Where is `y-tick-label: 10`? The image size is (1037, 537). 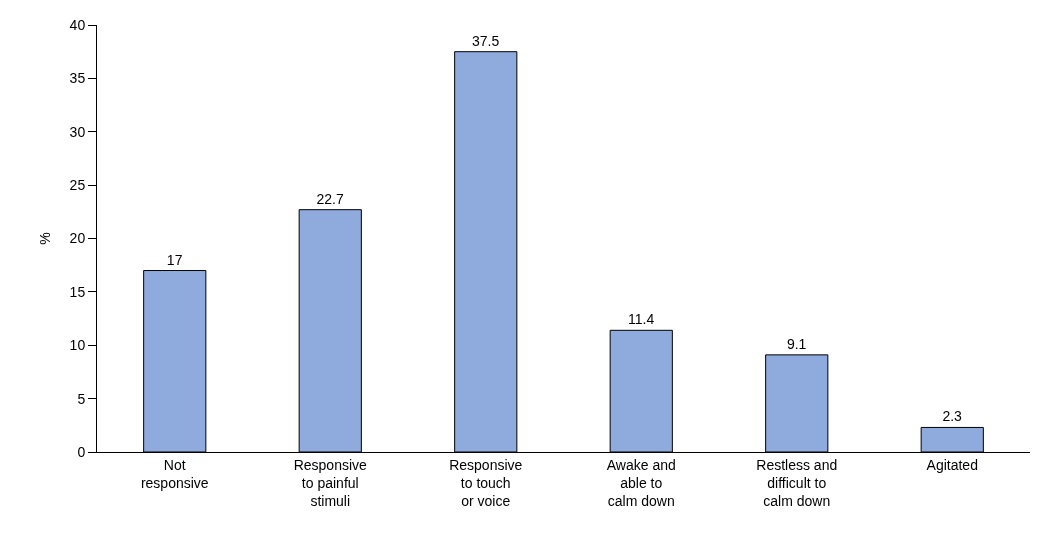 y-tick-label: 10 is located at coordinates (77, 345).